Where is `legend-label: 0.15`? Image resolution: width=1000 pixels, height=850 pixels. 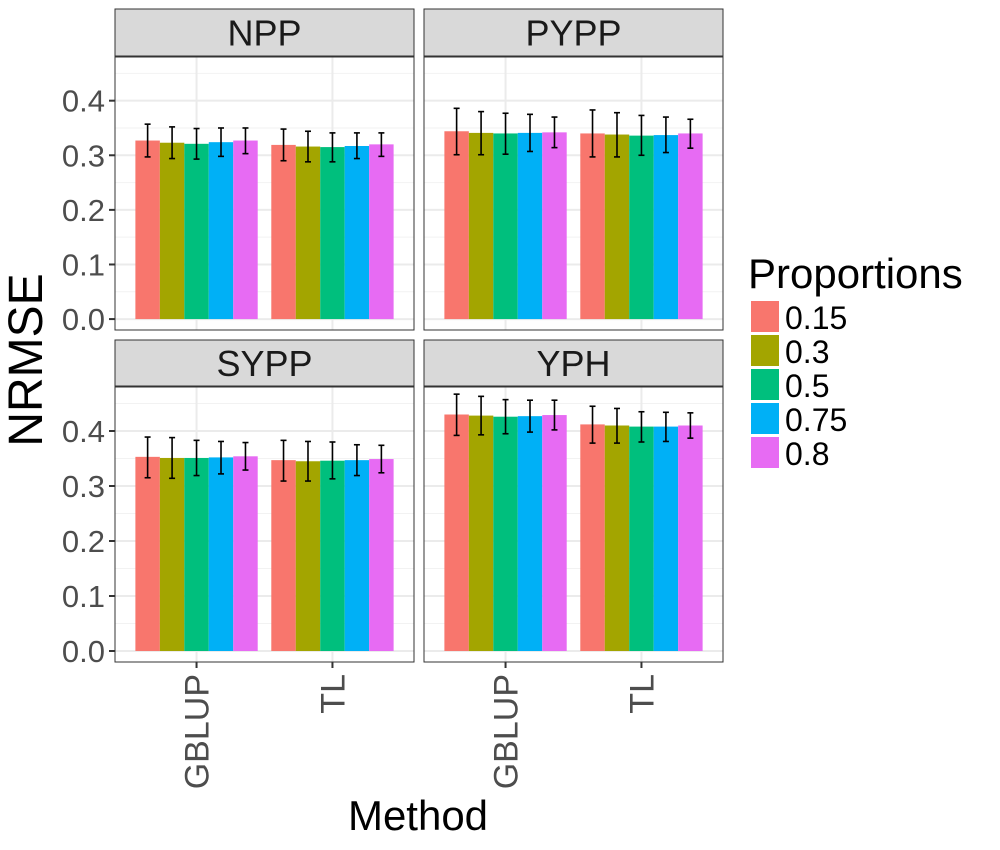
legend-label: 0.15 is located at coordinates (816, 318).